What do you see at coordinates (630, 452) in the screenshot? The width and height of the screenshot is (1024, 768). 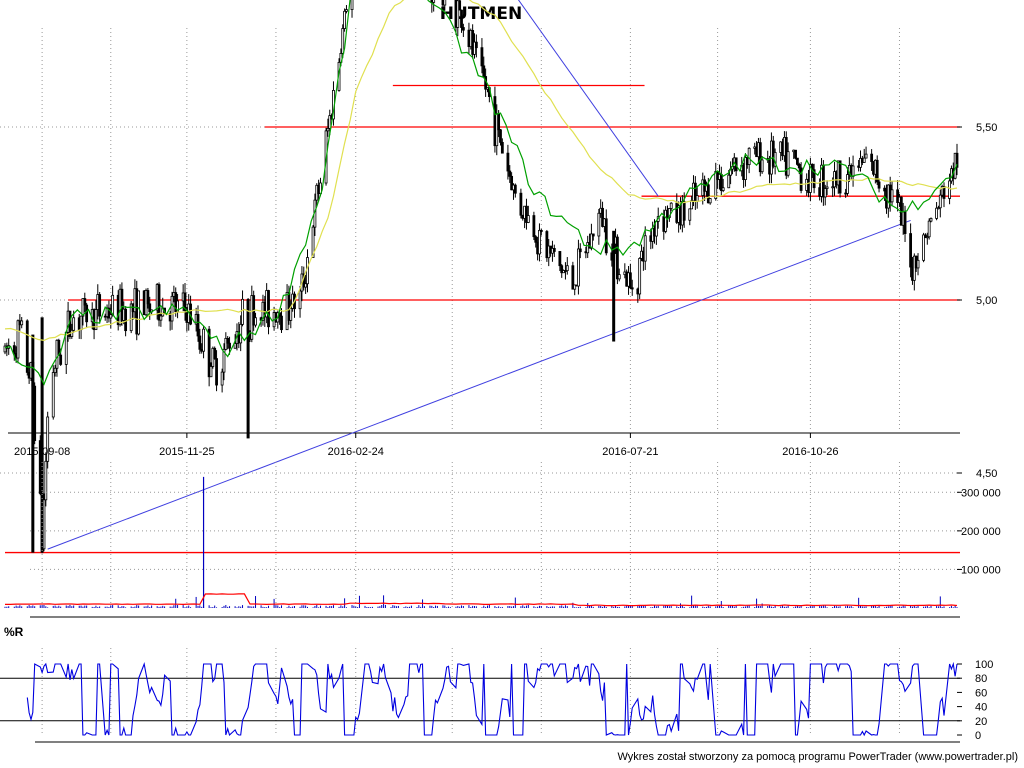 I see `date-tick-label: 2016-07-21` at bounding box center [630, 452].